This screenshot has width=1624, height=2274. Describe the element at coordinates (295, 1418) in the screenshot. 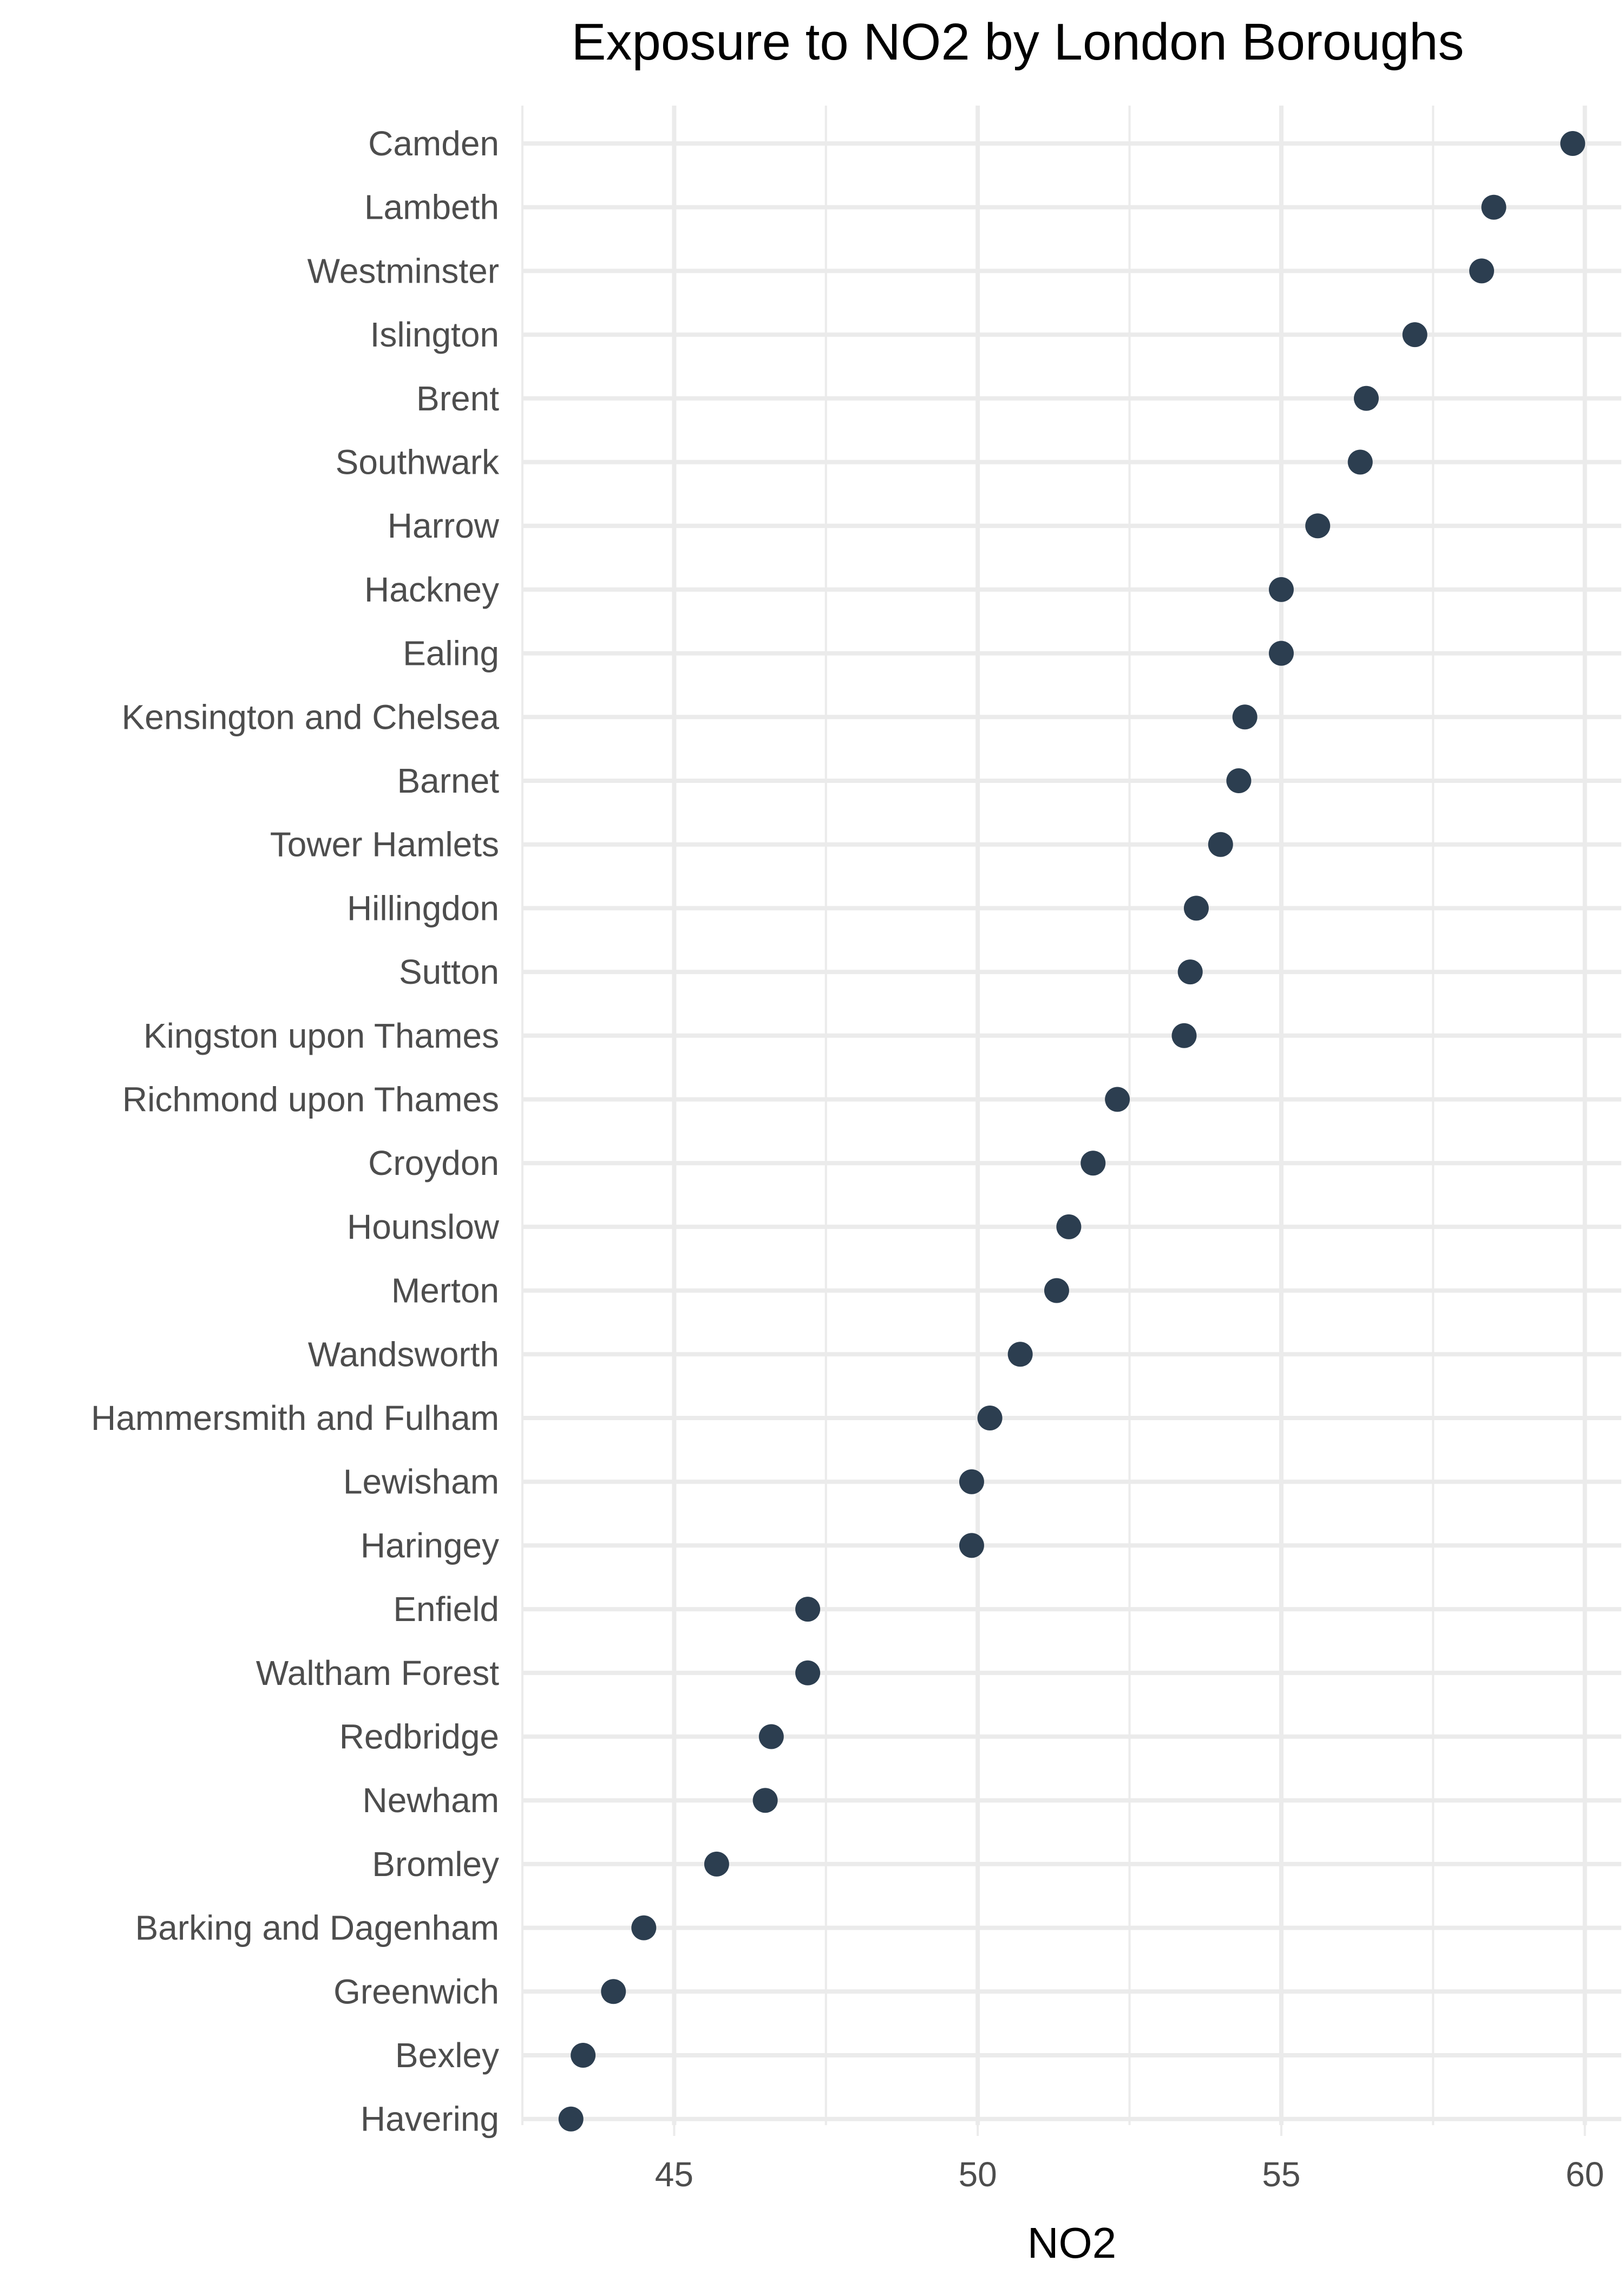

I see `category-label: Hammersmith and Fulham` at that location.